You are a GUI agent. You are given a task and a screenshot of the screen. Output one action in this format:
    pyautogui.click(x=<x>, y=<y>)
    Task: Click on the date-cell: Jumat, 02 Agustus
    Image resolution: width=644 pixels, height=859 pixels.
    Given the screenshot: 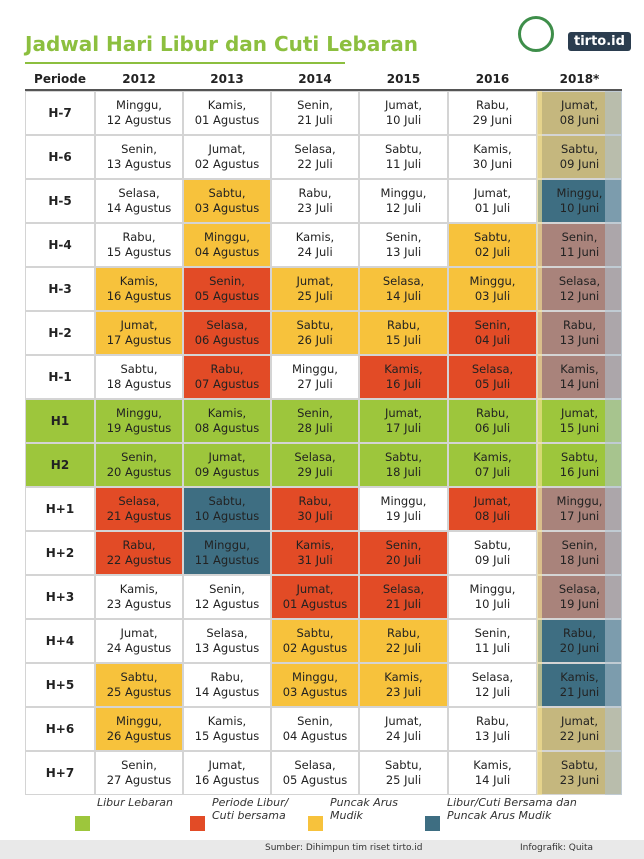 What is the action you would take?
    pyautogui.click(x=227, y=157)
    